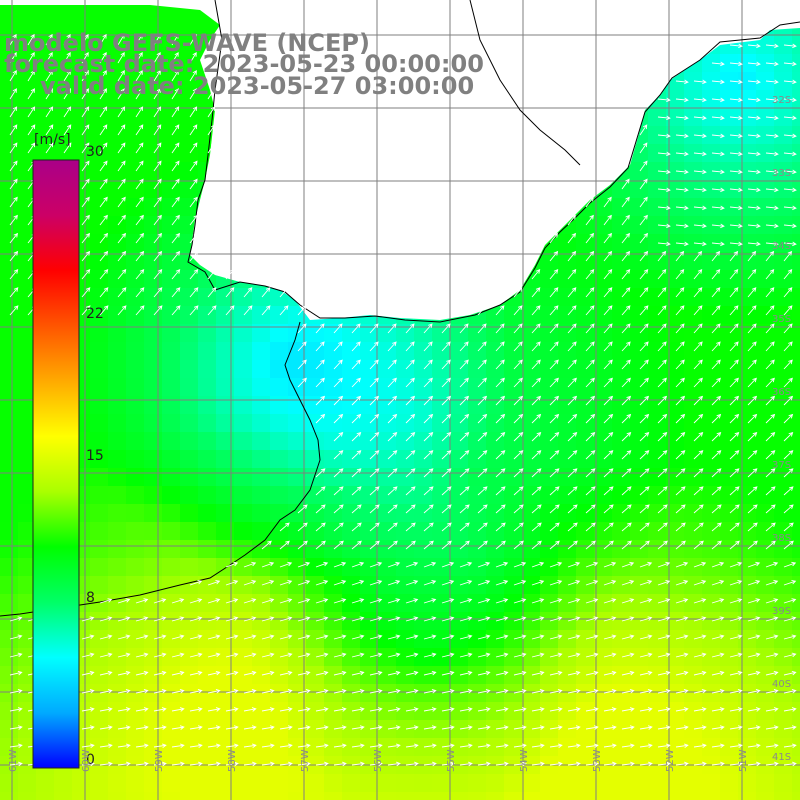  I want to click on longitude-label: 57W, so click(305, 760).